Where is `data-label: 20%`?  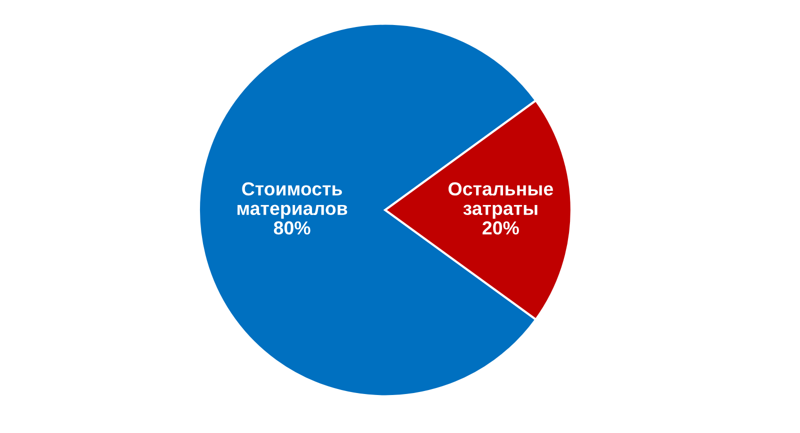 data-label: 20% is located at coordinates (500, 228).